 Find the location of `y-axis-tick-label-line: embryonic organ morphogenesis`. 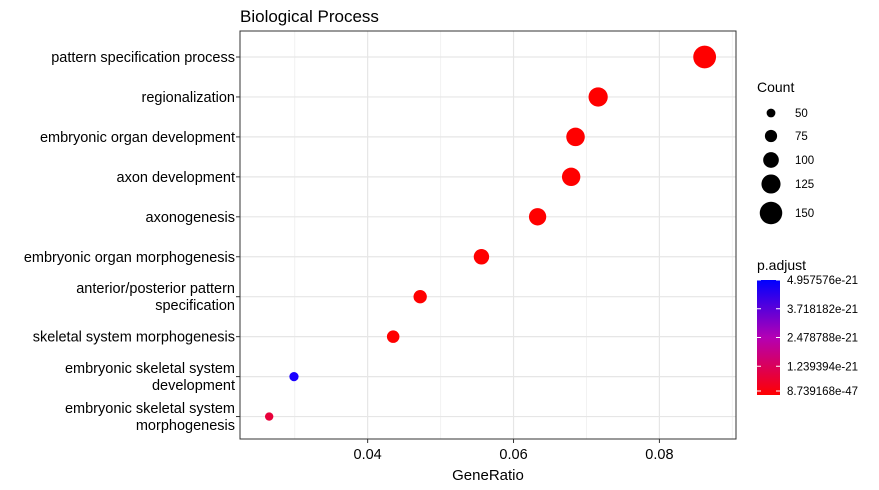

y-axis-tick-label-line: embryonic organ morphogenesis is located at coordinates (129, 258).